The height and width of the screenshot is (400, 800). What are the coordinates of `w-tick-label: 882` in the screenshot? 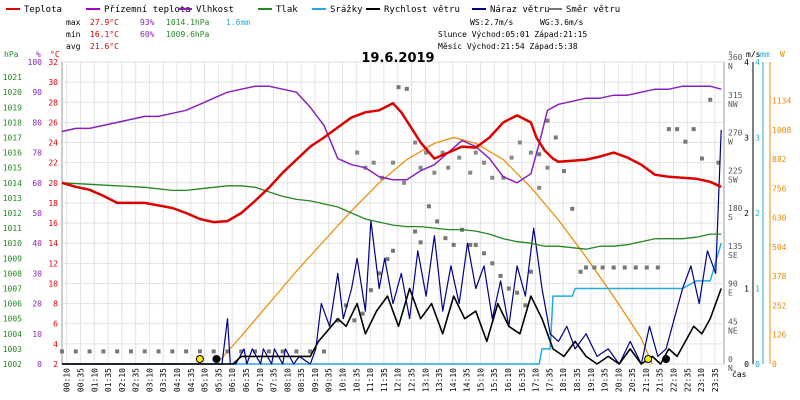 It's located at (779, 159).